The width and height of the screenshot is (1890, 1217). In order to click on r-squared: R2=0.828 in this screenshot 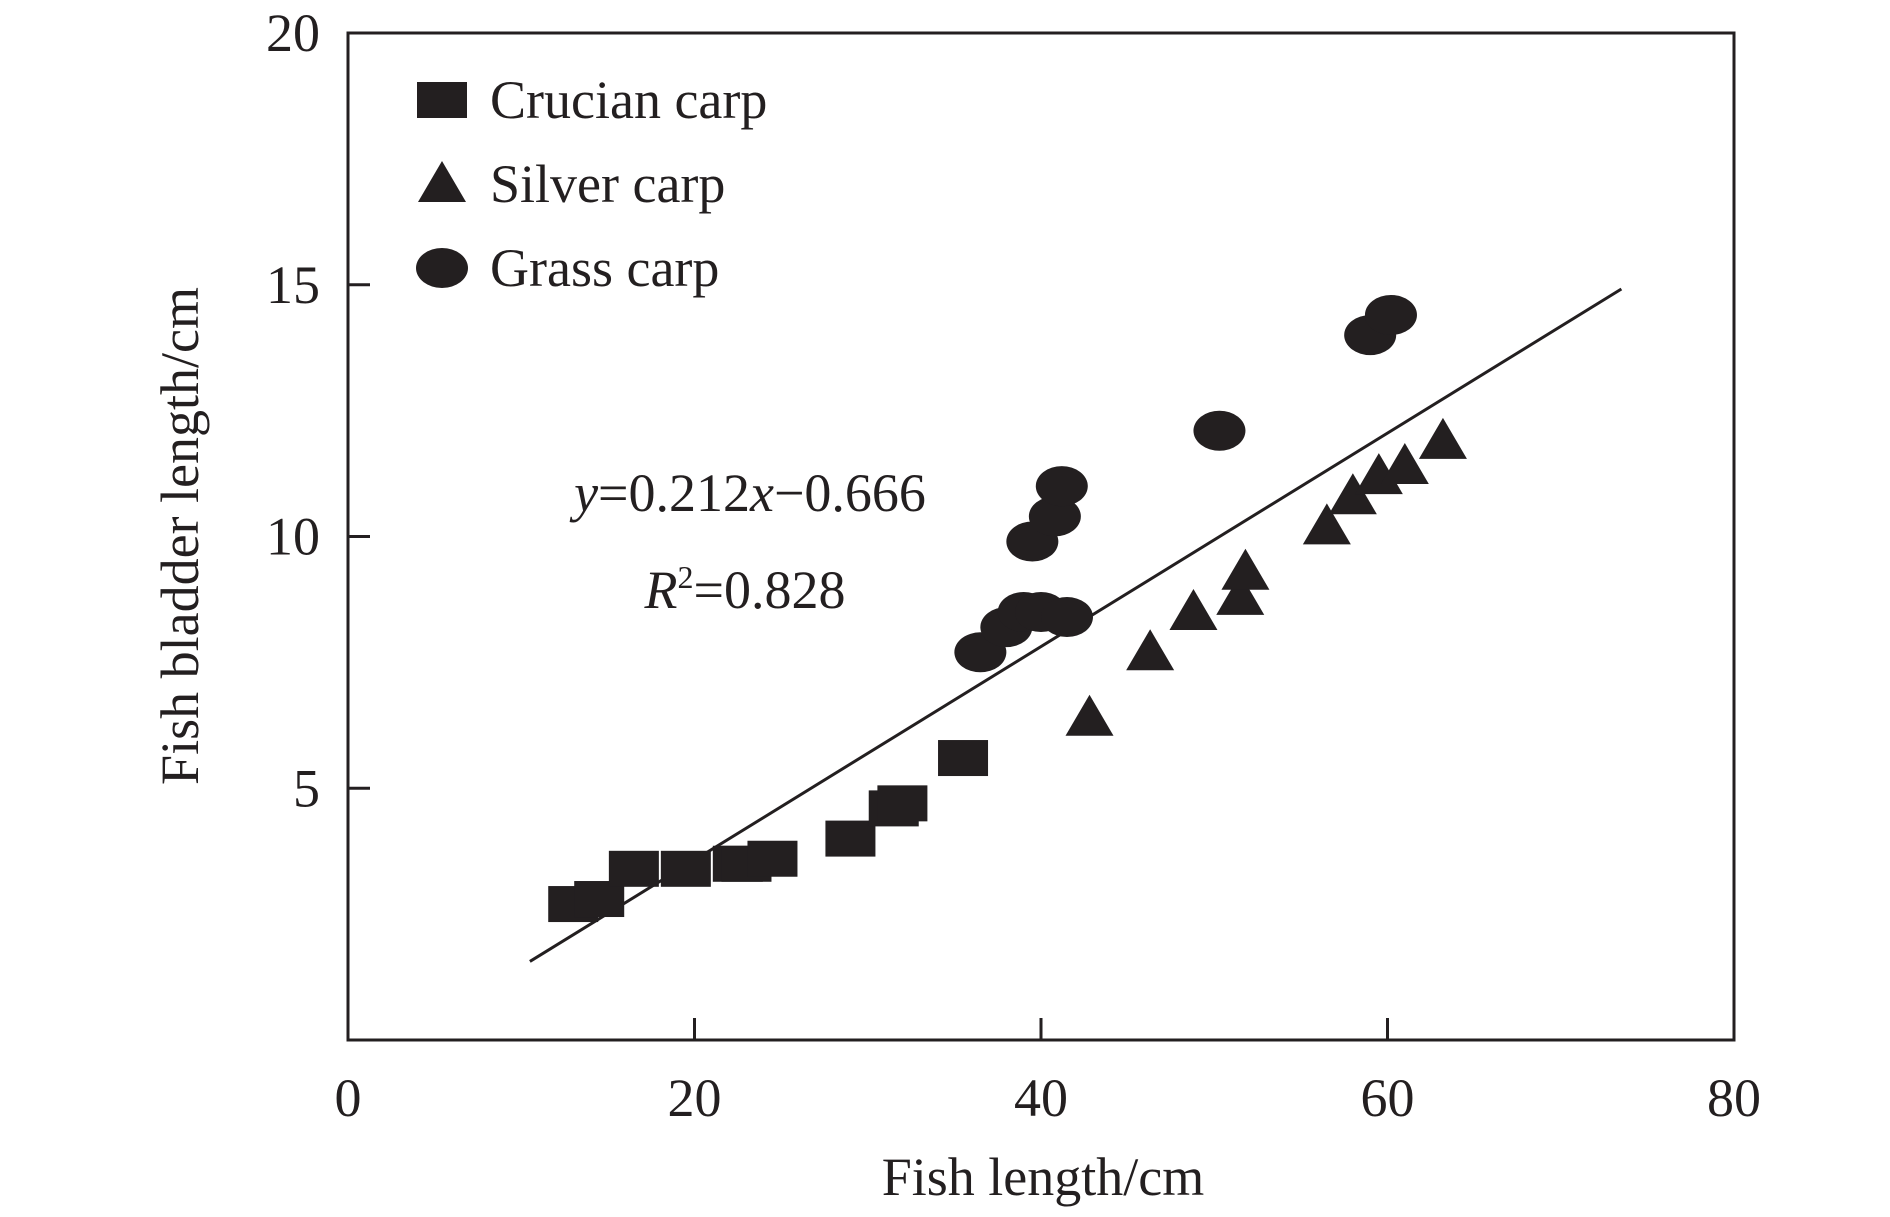, I will do `click(745, 589)`.